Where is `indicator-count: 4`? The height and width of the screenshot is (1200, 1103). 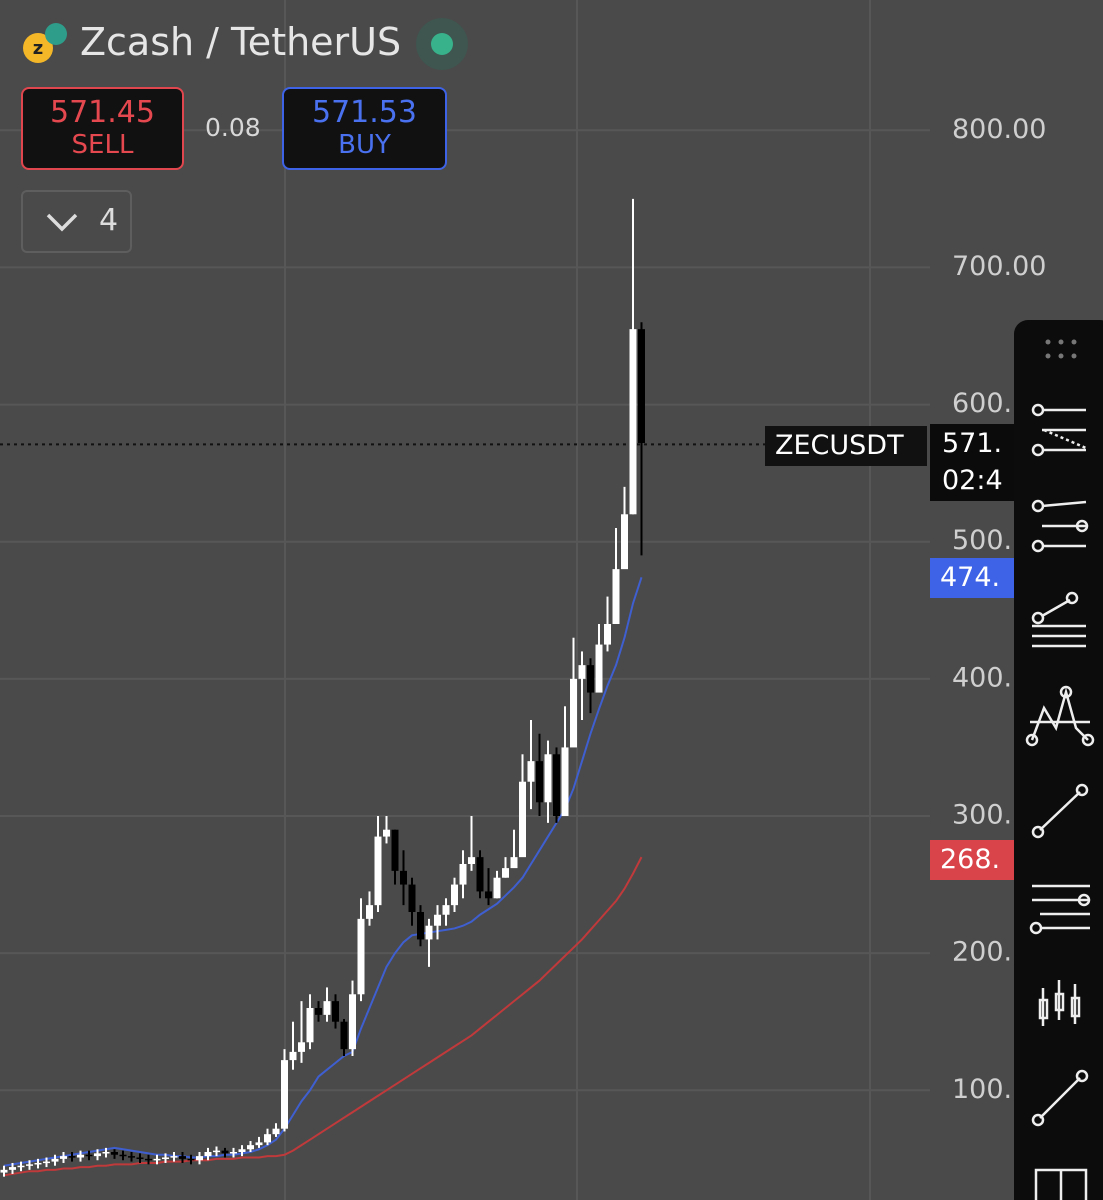
indicator-count: 4 is located at coordinates (109, 220).